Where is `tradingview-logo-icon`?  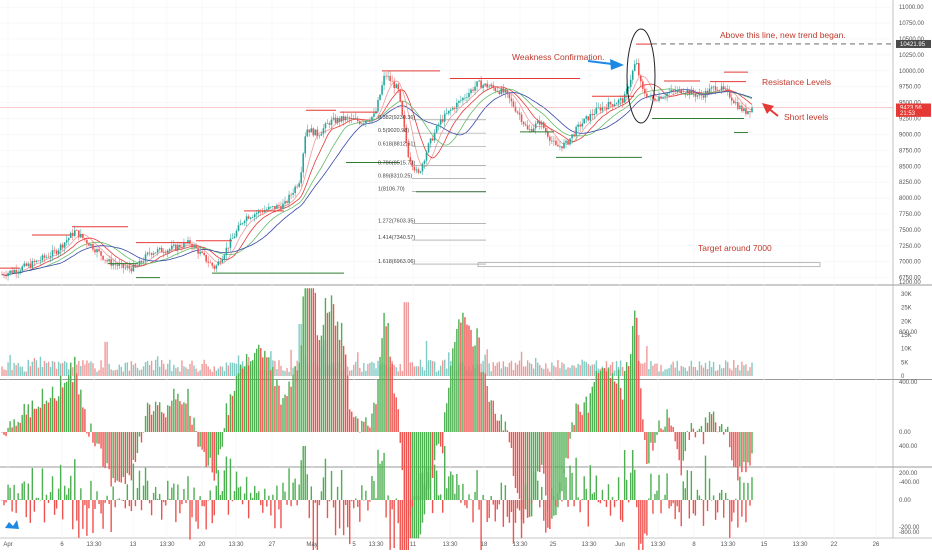
tradingview-logo-icon is located at coordinates (12, 524).